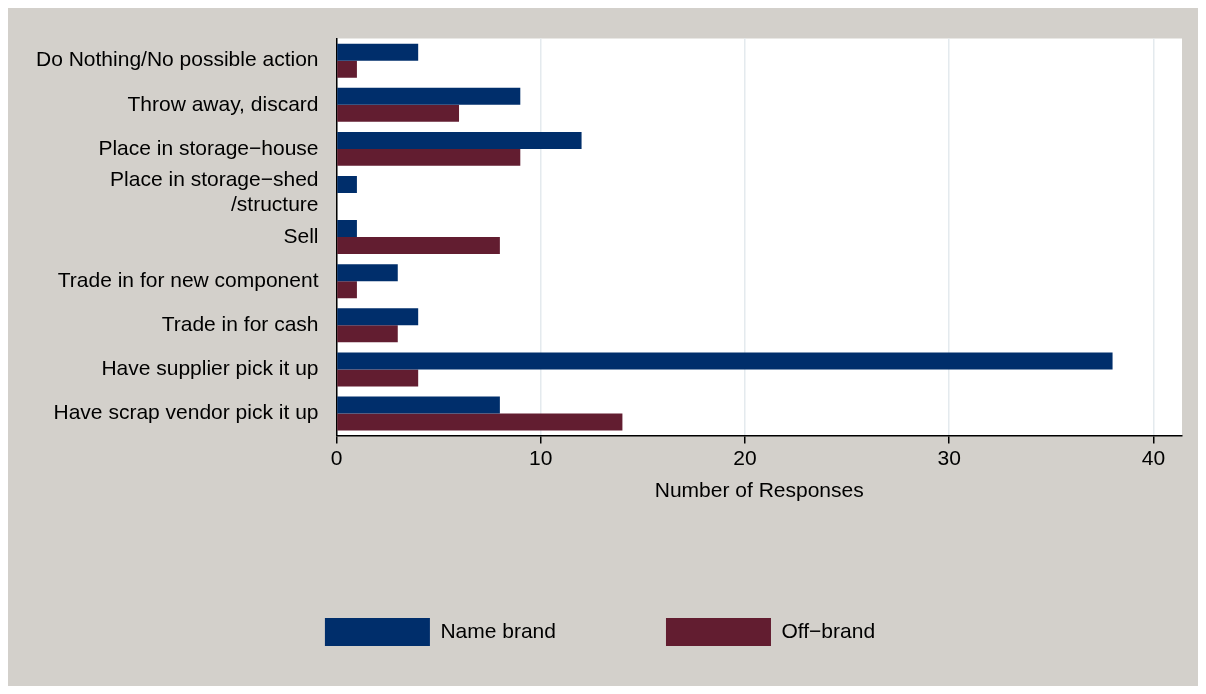 This screenshot has width=1206, height=694. Describe the element at coordinates (208, 147) in the screenshot. I see `y-tick-label: Place in storage−house` at that location.